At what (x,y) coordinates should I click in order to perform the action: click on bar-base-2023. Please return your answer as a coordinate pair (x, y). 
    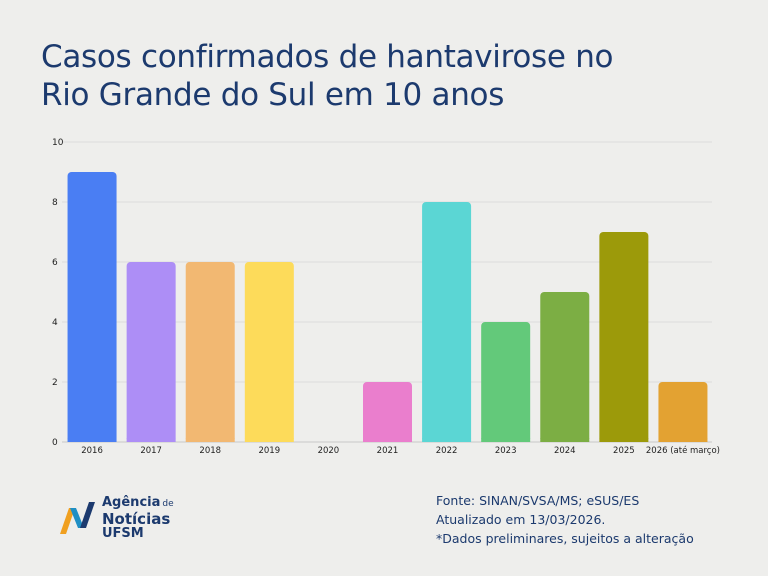
    Looking at the image, I should click on (506, 440).